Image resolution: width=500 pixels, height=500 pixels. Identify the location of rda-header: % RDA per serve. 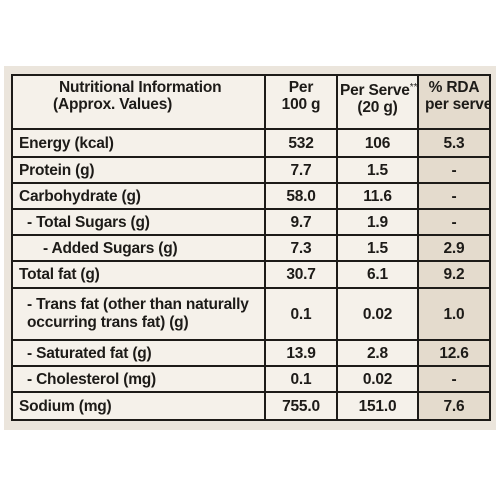
(454, 102).